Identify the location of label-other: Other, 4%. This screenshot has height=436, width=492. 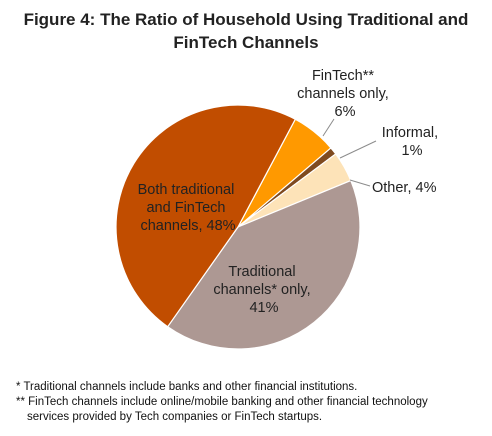
(404, 188).